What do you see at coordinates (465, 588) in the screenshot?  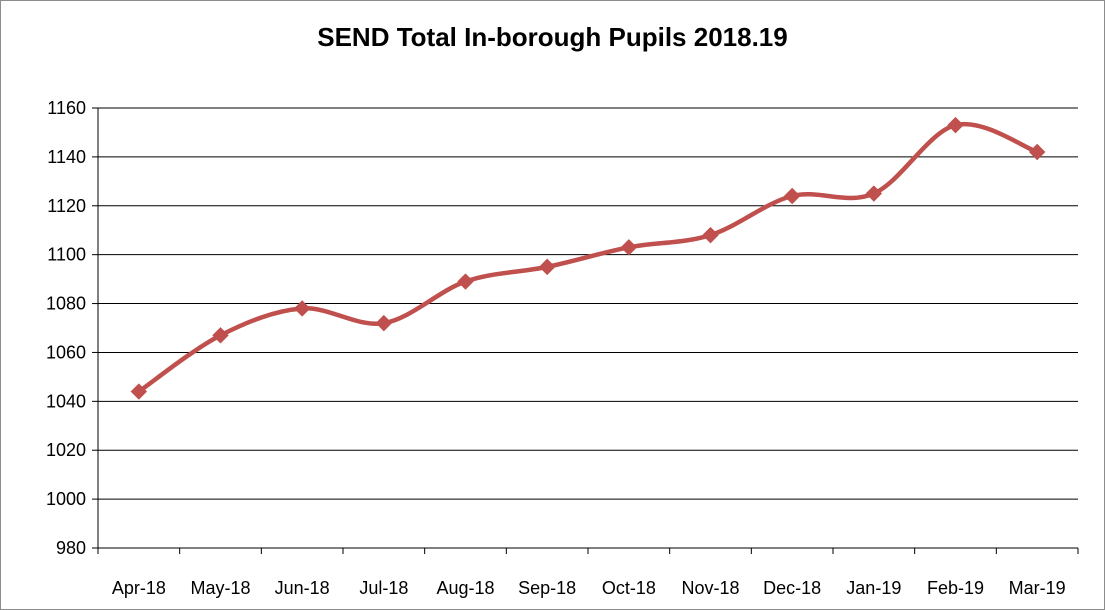 I see `x-tick-label: Aug-18` at bounding box center [465, 588].